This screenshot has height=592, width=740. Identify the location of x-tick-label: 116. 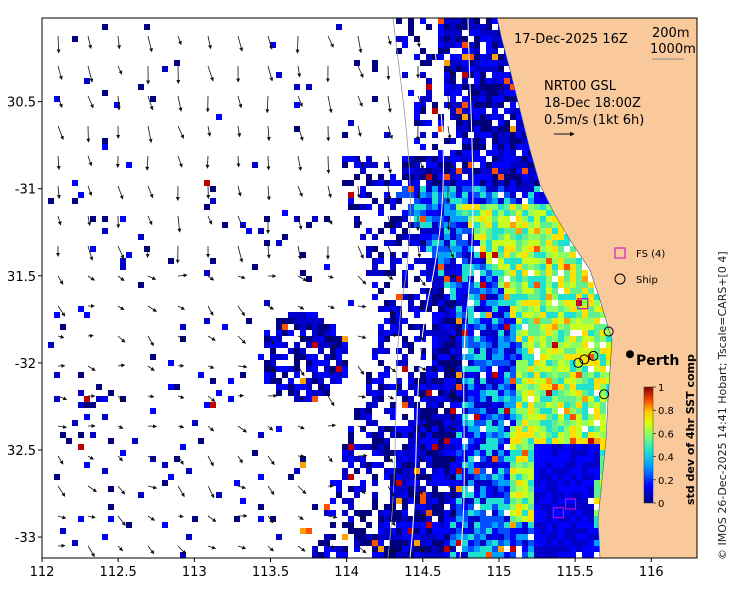
(651, 572).